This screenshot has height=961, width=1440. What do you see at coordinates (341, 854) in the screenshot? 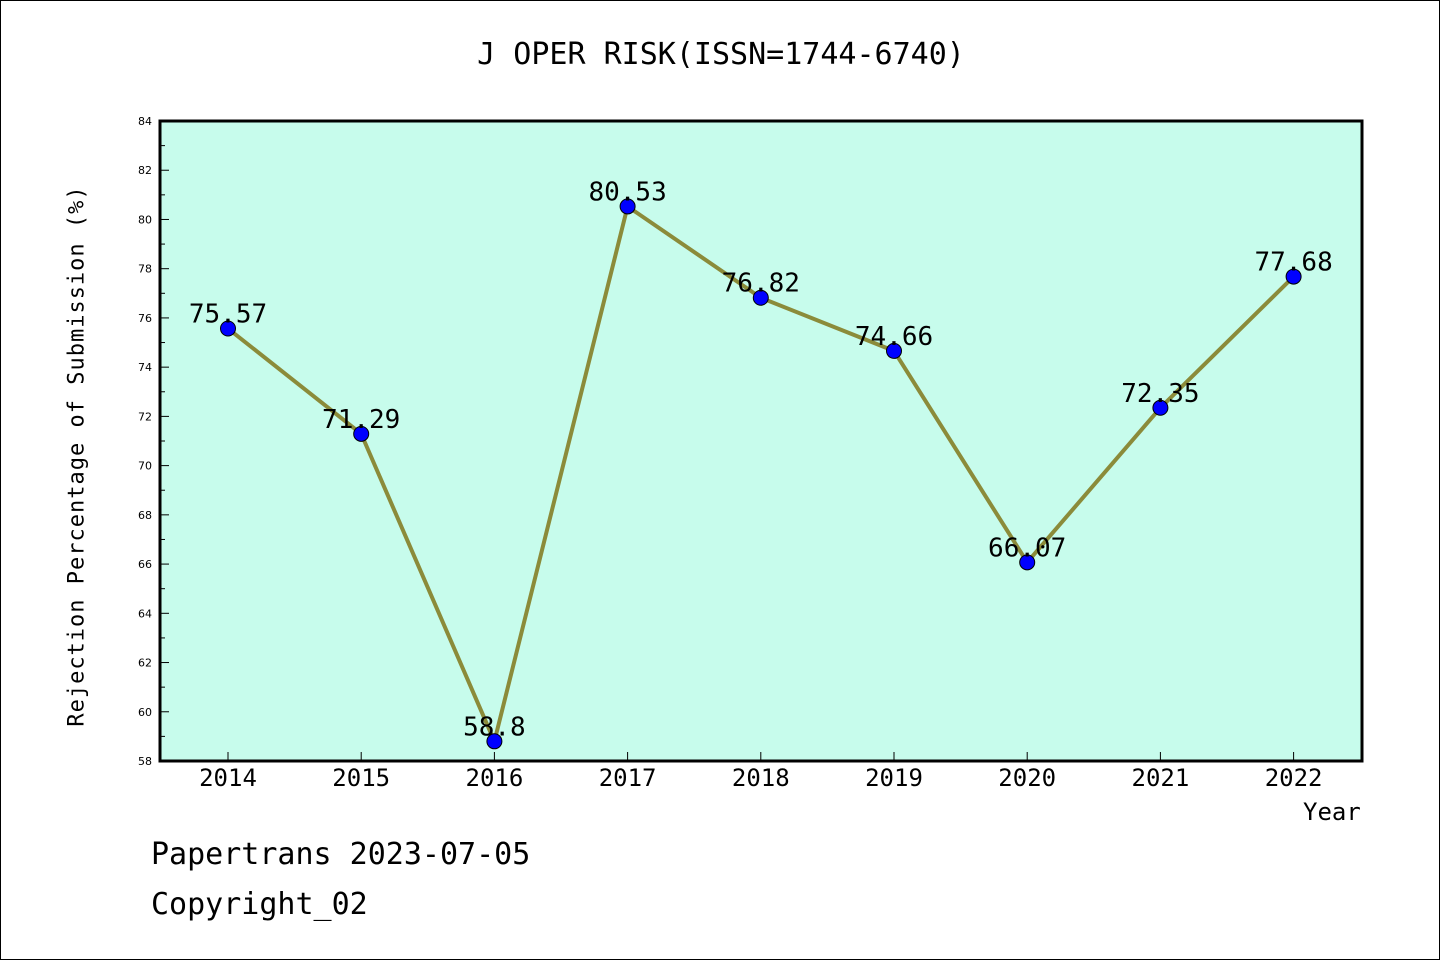
I see `footer-date-text: Papertrans 2023-07-05` at bounding box center [341, 854].